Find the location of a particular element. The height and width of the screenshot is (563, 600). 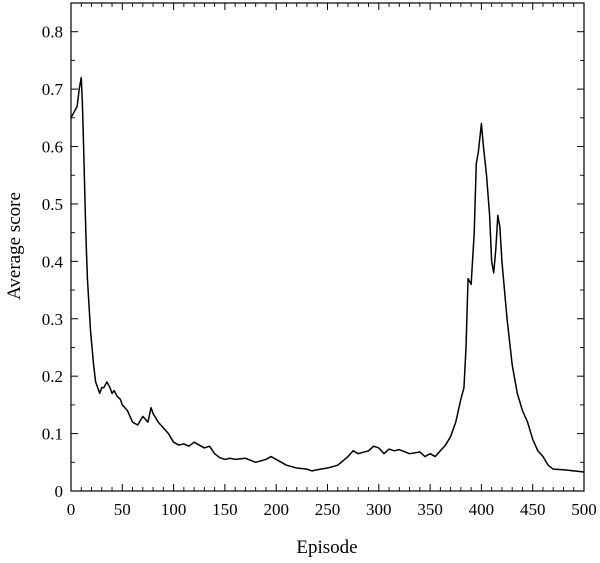

x-tick-label: 50 is located at coordinates (122, 509).